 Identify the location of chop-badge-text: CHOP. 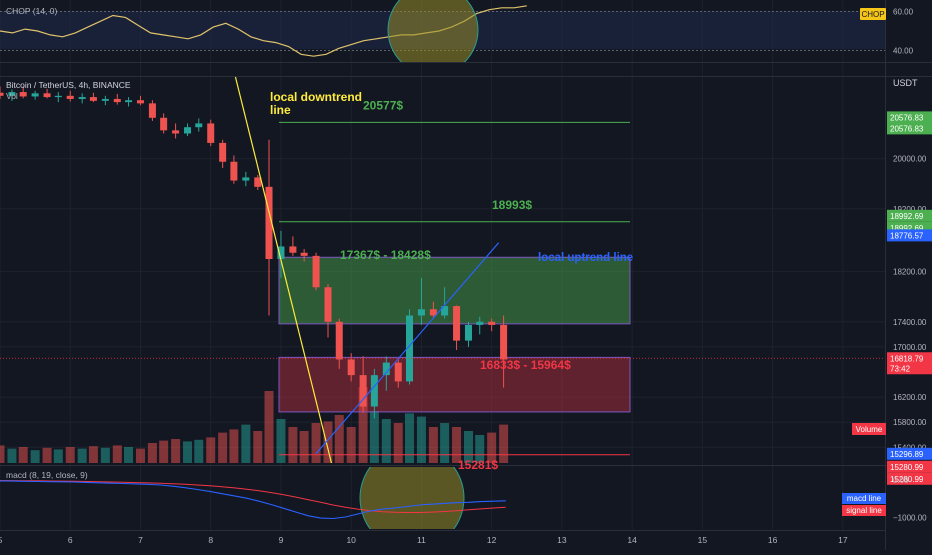
(872, 14).